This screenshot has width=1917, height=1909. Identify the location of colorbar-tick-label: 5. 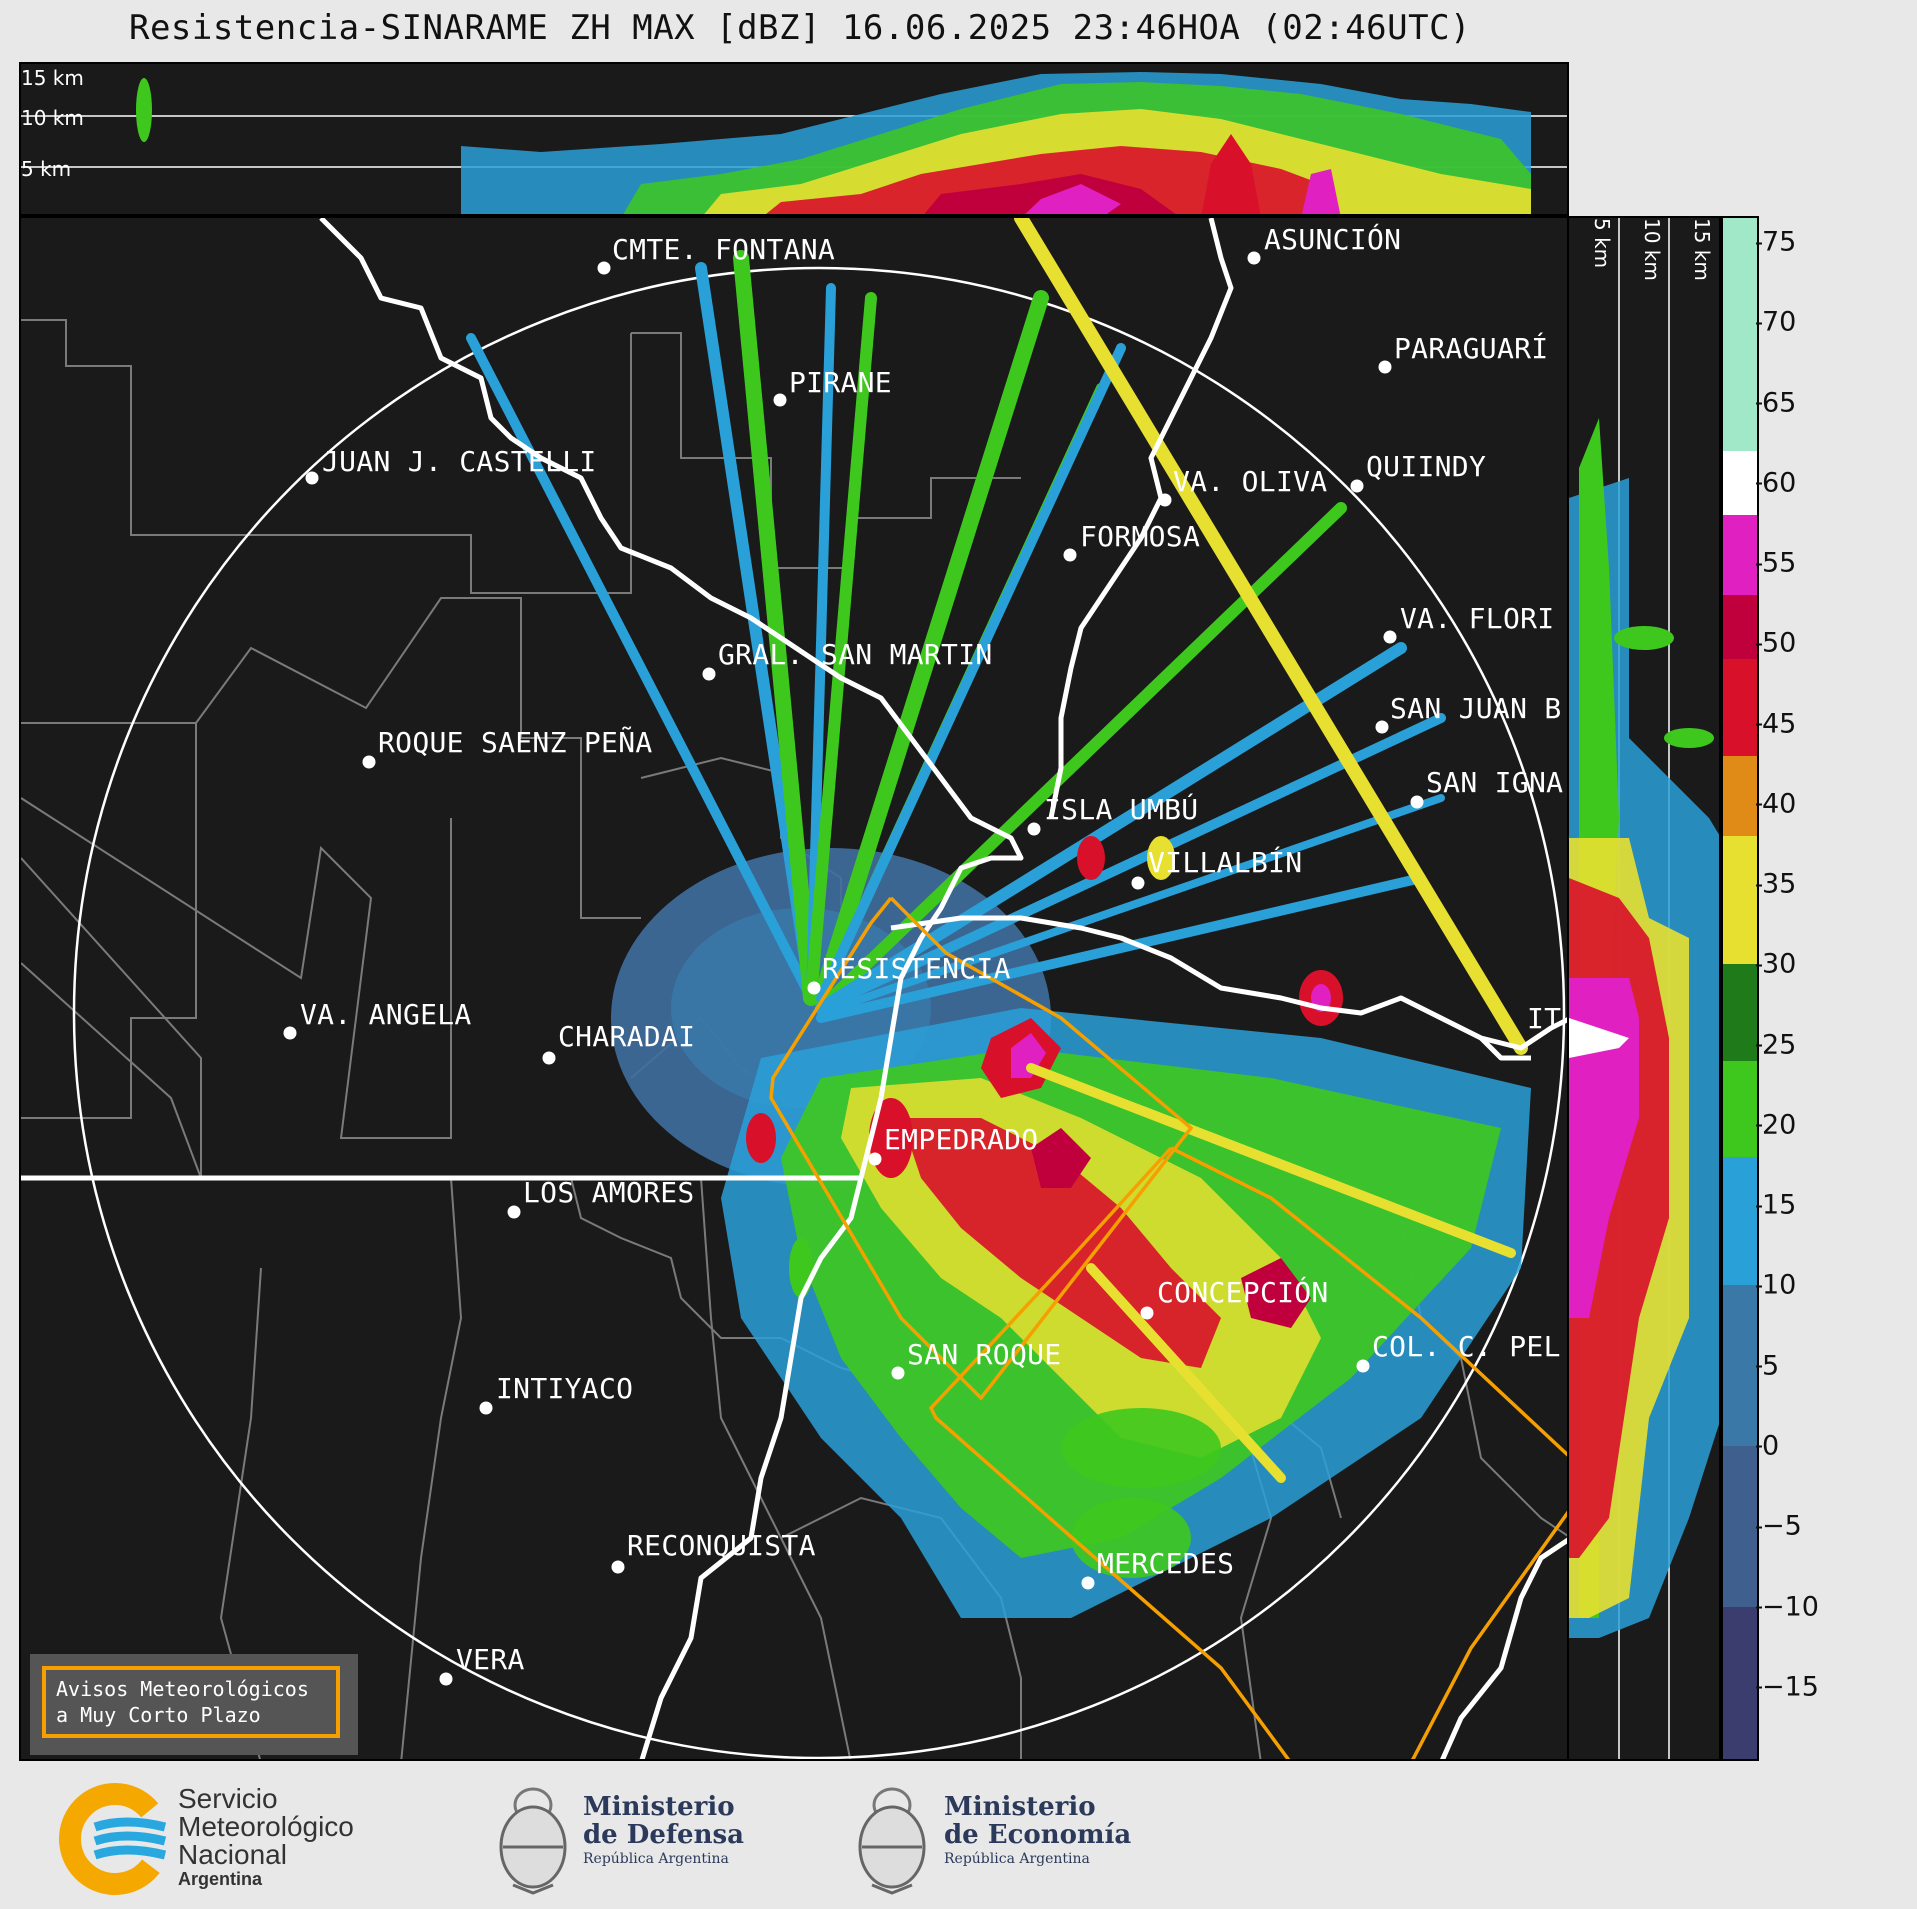
(1767, 1366).